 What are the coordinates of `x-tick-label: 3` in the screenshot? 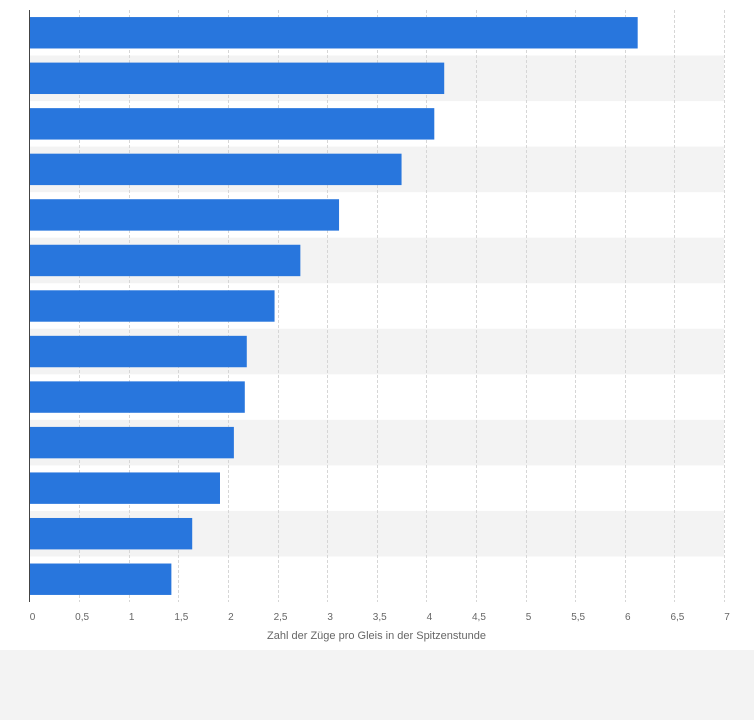 It's located at (330, 617).